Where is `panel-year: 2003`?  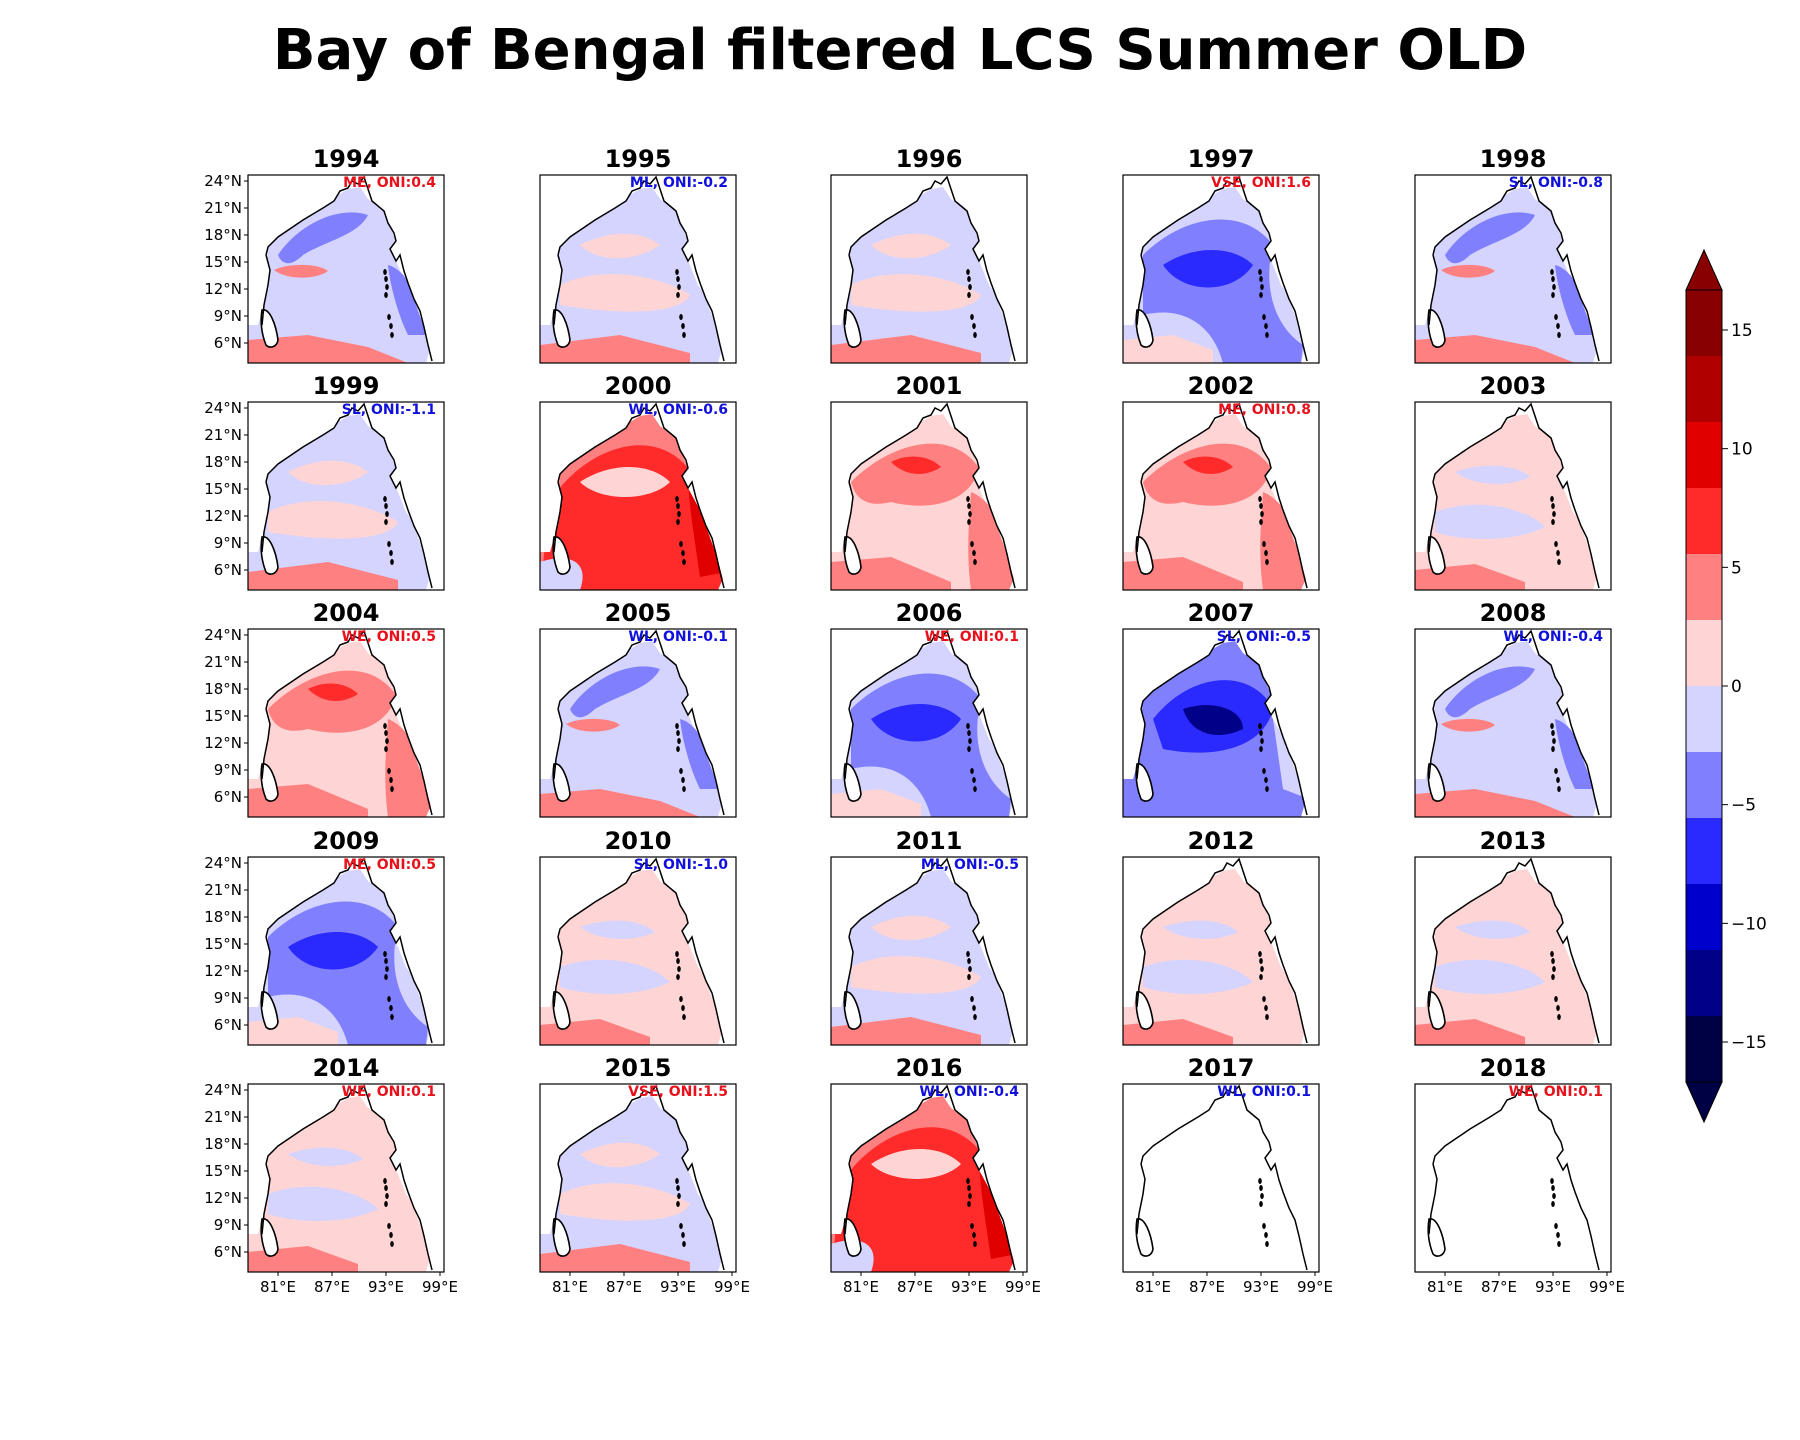 panel-year: 2003 is located at coordinates (1513, 386).